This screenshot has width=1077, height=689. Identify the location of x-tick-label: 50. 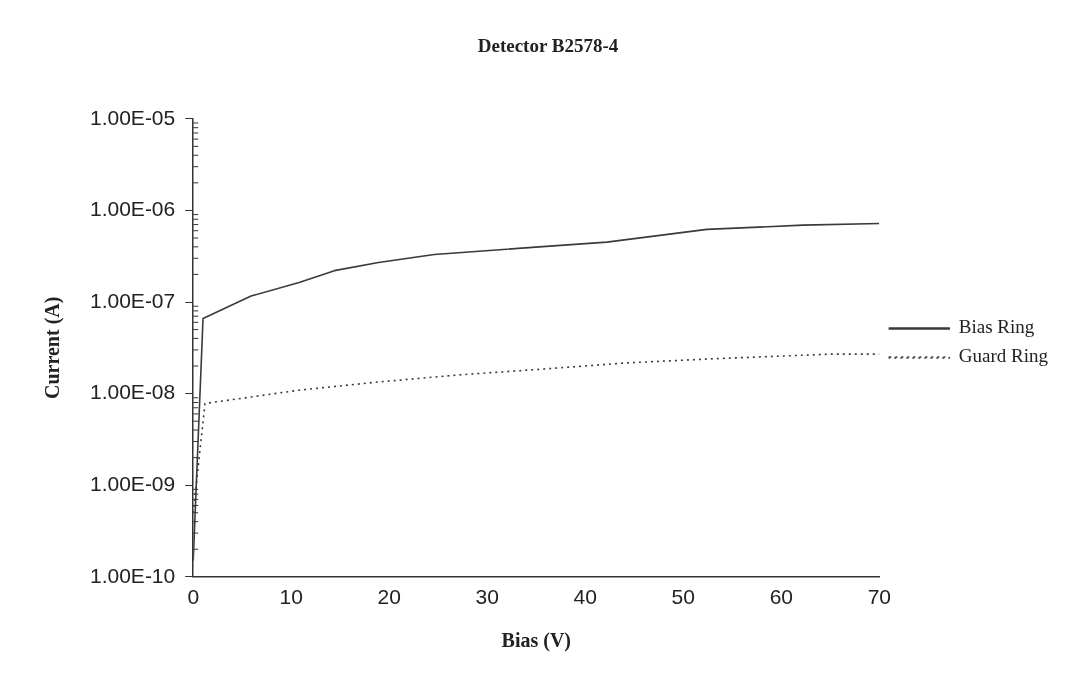
(683, 597).